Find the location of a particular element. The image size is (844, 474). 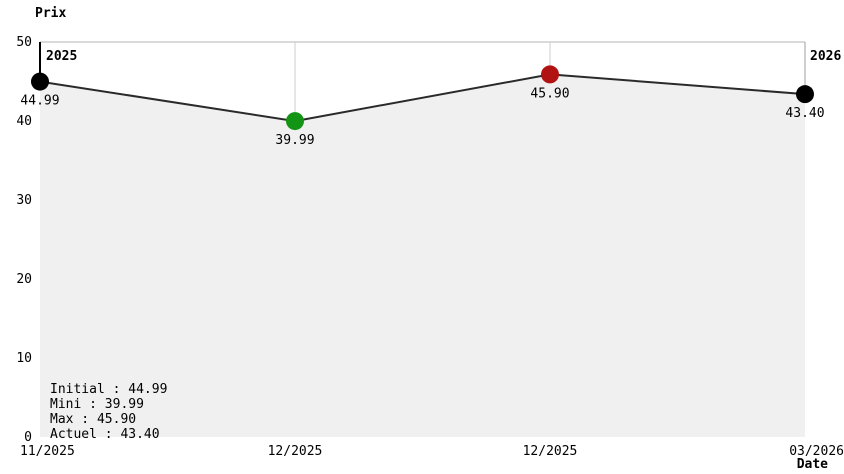

point-label-initial: 44.99 is located at coordinates (39, 101).